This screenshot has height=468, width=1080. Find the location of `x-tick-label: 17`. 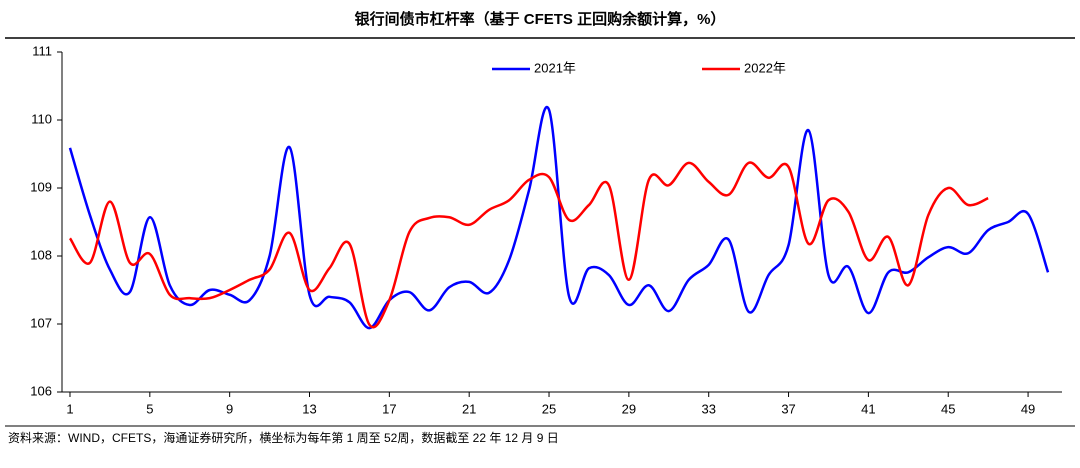

x-tick-label: 17 is located at coordinates (389, 408).